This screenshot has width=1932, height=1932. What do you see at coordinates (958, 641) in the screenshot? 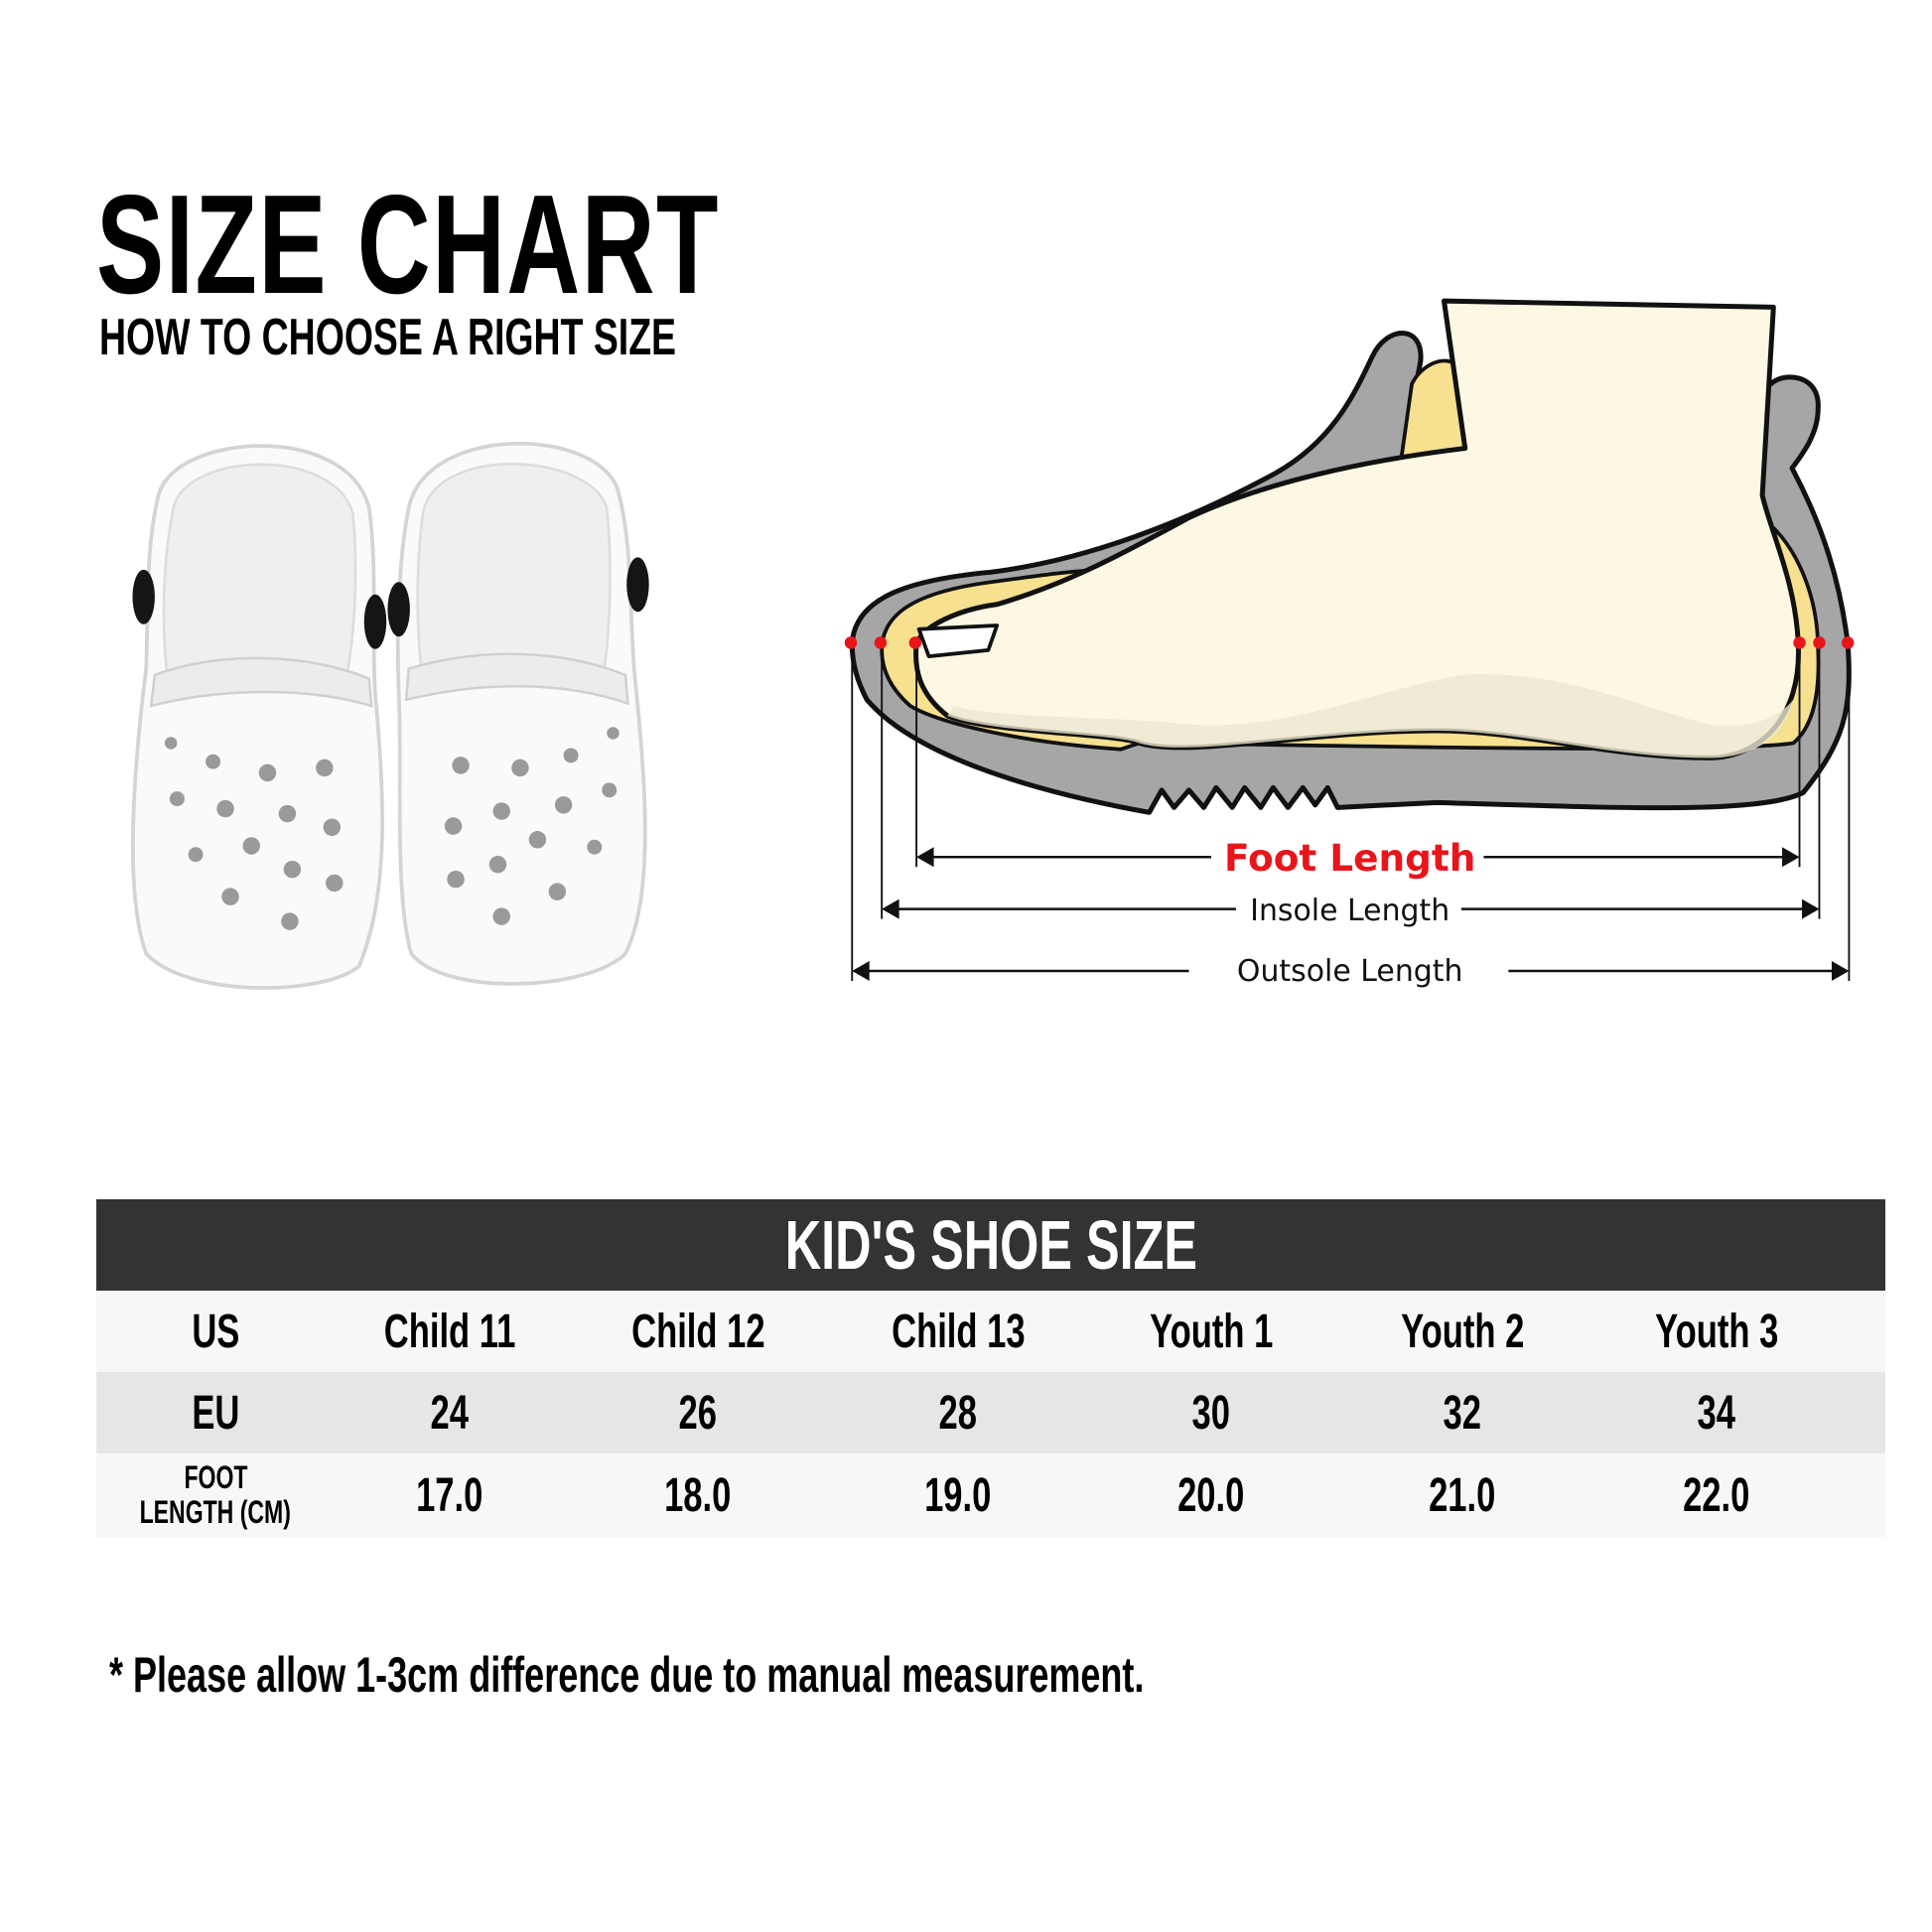
I see `toenail` at bounding box center [958, 641].